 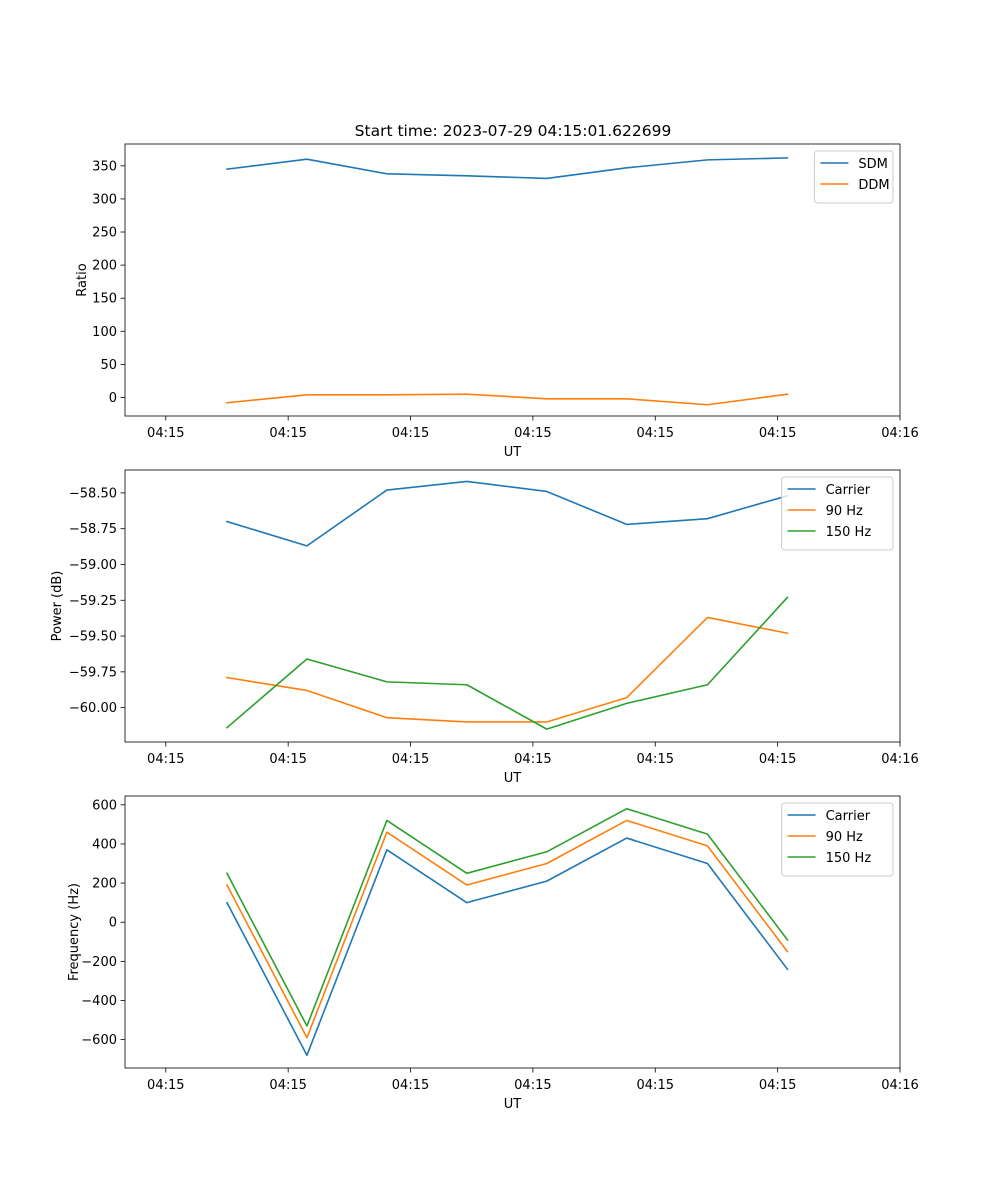 I want to click on ratio-legend-frame, so click(x=853, y=177).